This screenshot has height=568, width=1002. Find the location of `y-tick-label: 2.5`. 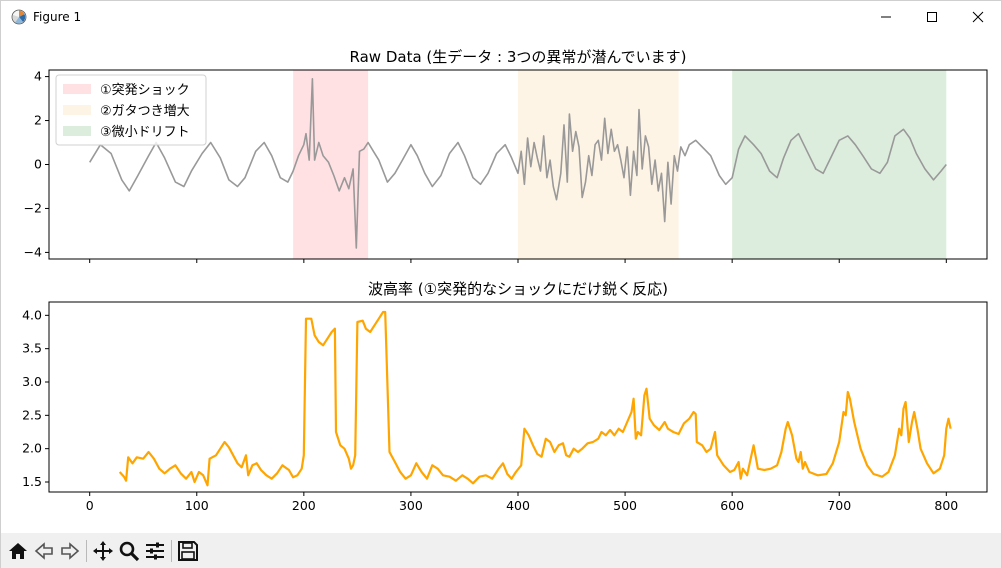

y-tick-label: 2.5 is located at coordinates (32, 414).